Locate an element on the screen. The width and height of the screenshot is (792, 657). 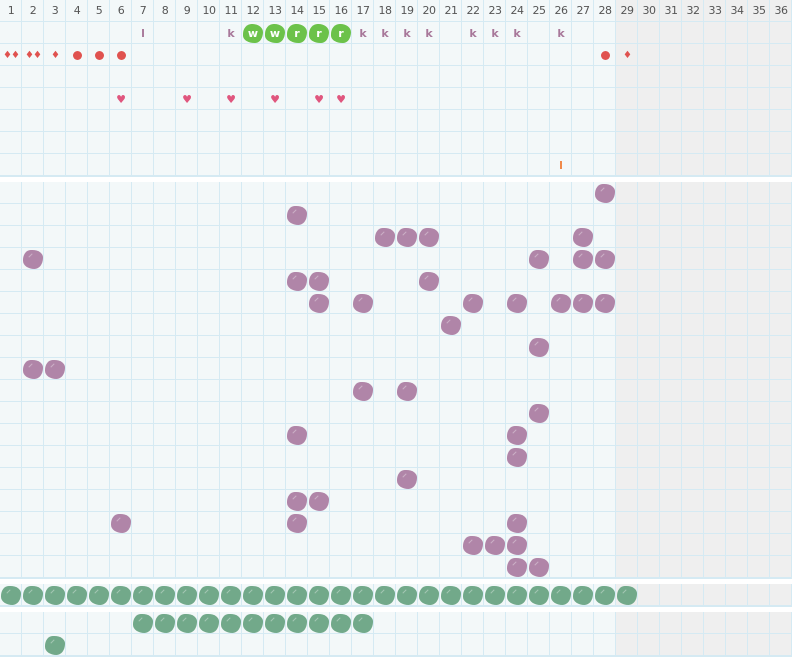
cell-day-16: ♥ is located at coordinates (341, 99).